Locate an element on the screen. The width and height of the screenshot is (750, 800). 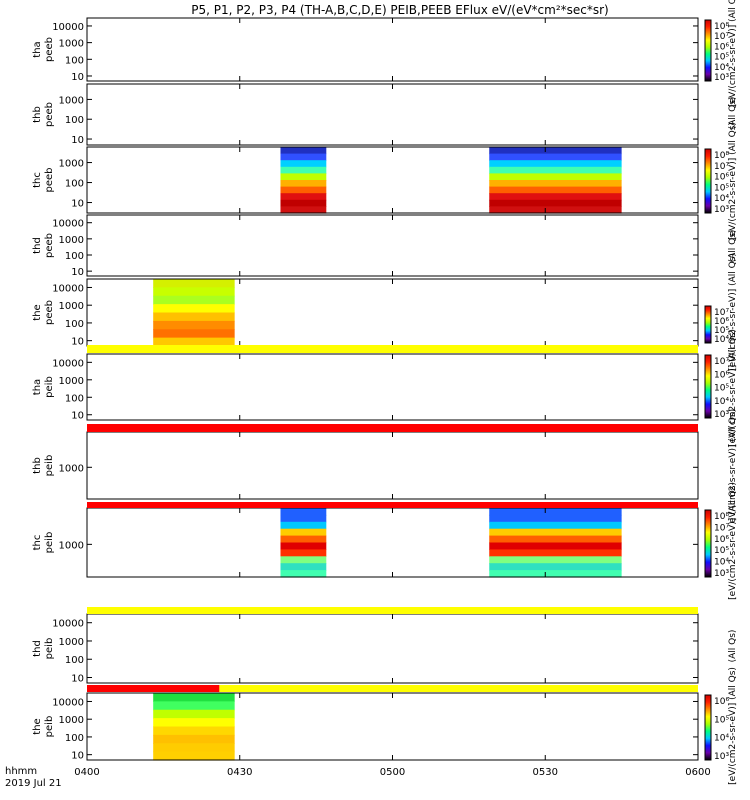
time-label-date: 2019 Jul 21 is located at coordinates (33, 783).